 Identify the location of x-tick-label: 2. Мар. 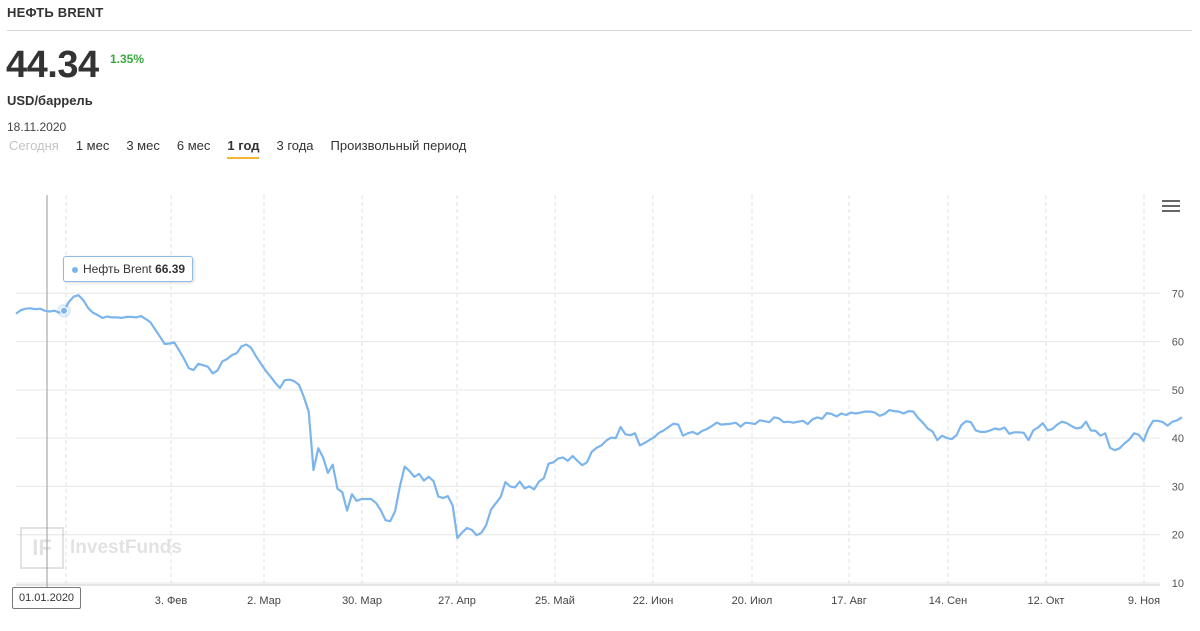
(264, 601).